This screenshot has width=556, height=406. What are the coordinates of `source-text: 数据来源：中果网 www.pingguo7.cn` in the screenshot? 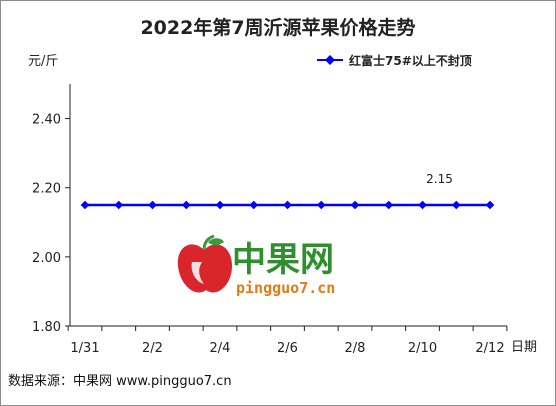 It's located at (120, 381).